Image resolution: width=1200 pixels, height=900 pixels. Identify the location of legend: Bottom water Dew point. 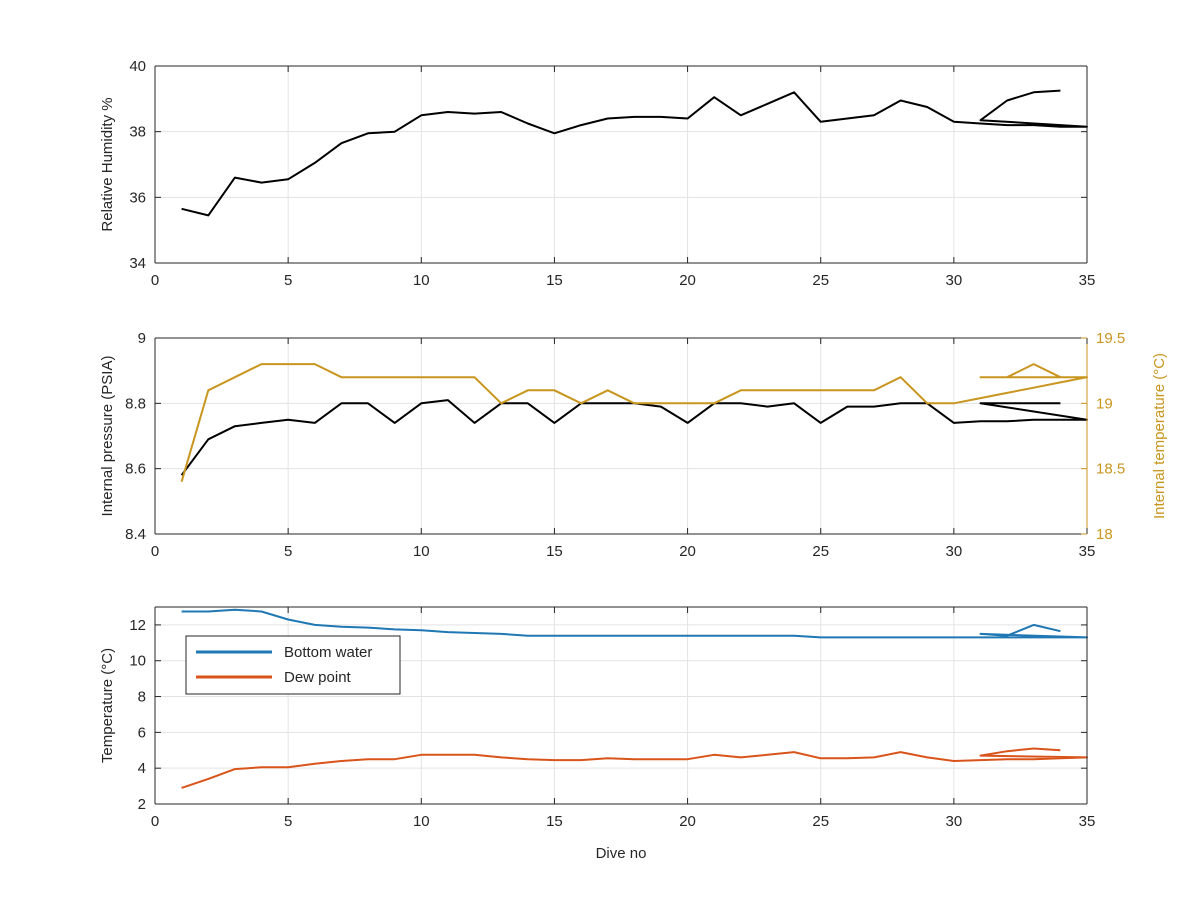
(293, 665).